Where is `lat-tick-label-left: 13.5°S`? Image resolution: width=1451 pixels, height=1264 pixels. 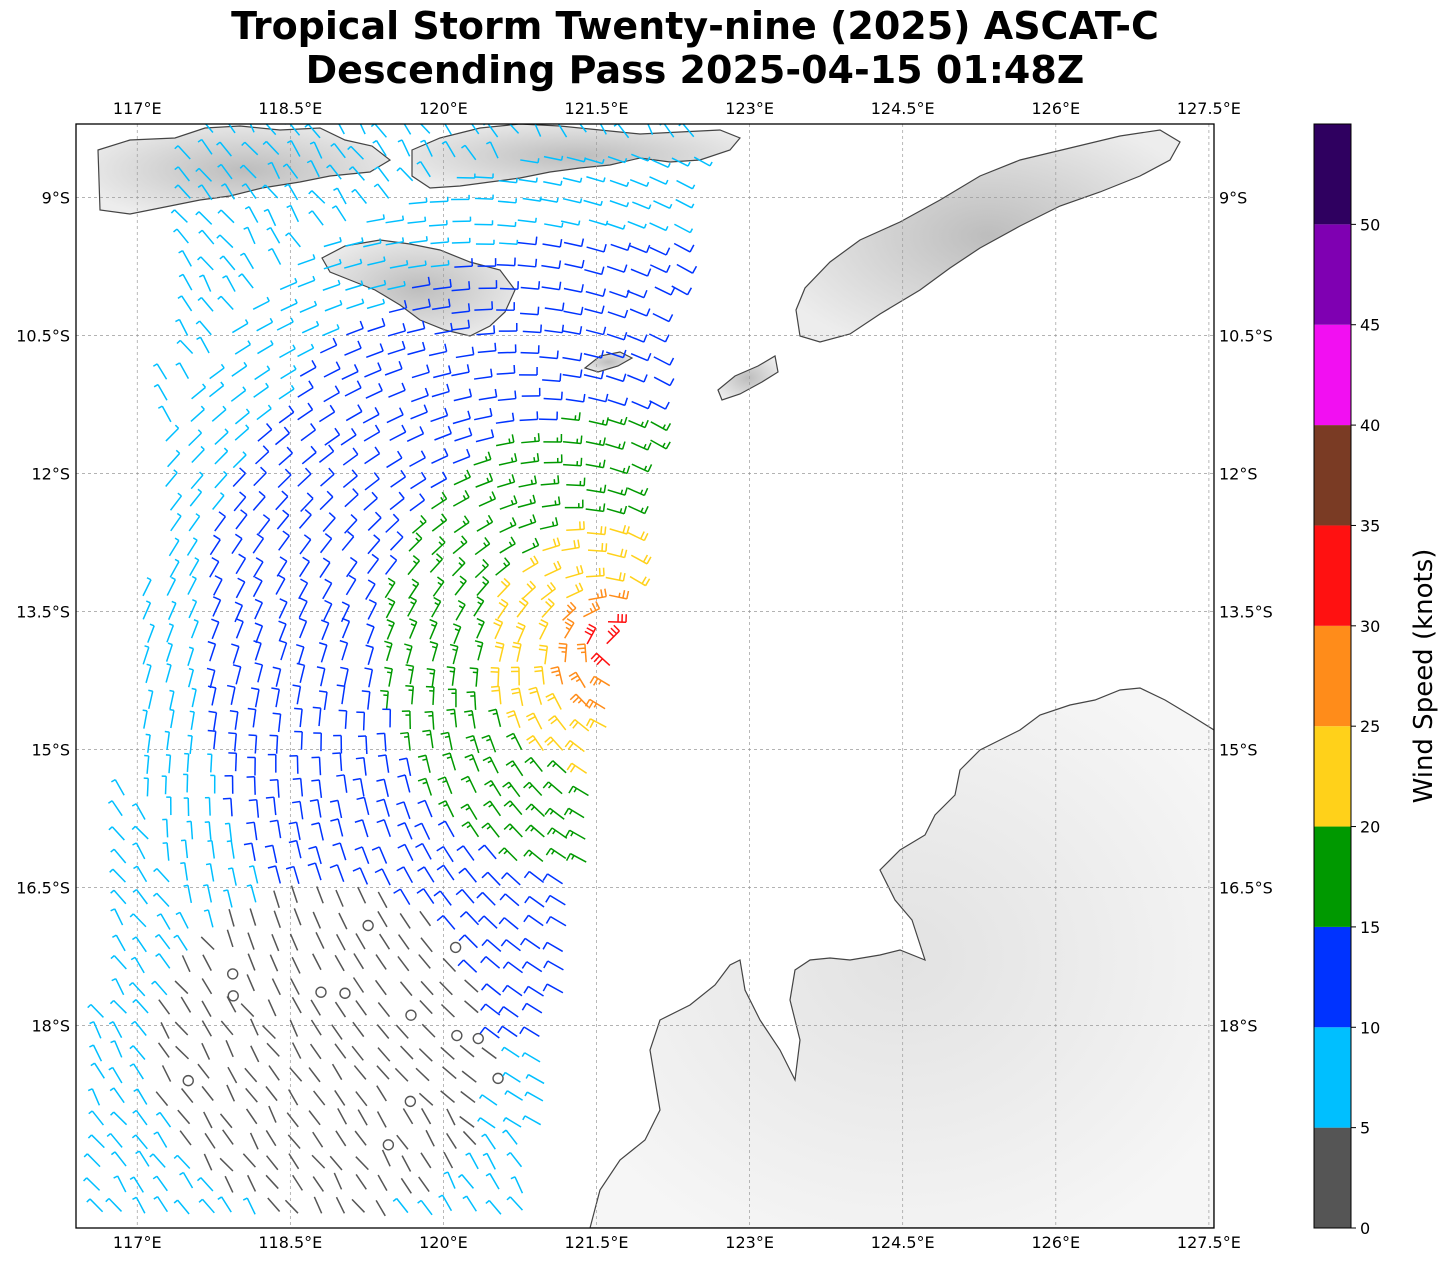
lat-tick-label-left: 13.5°S is located at coordinates (43, 612).